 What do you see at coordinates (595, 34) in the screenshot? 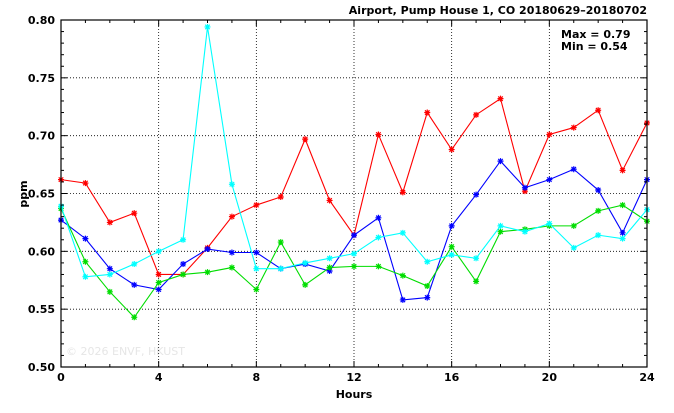
I see `max-label: Max = 0.79` at bounding box center [595, 34].